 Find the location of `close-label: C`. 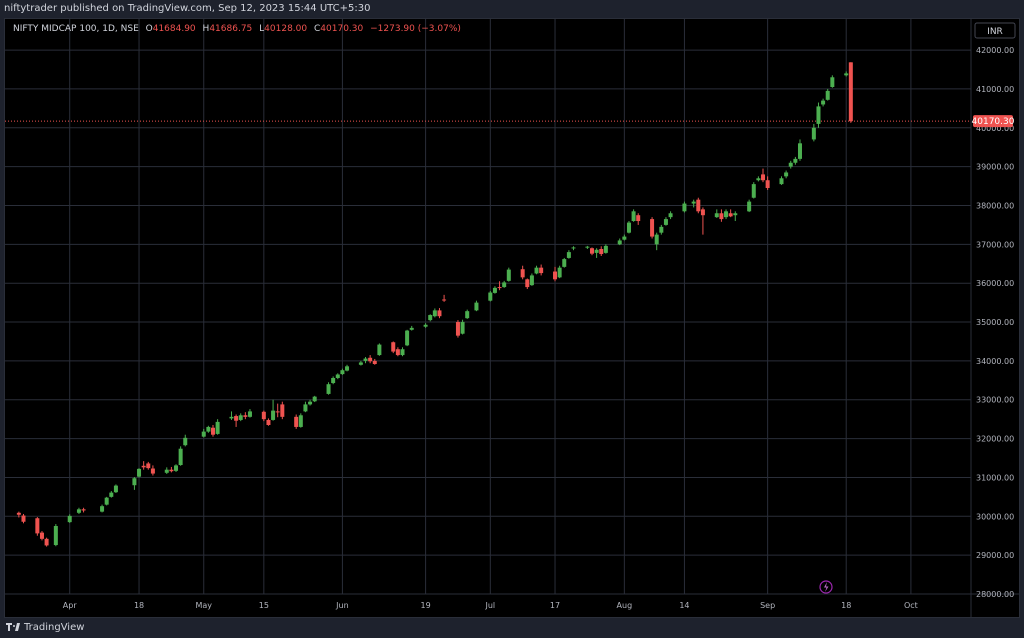

close-label: C is located at coordinates (317, 29).